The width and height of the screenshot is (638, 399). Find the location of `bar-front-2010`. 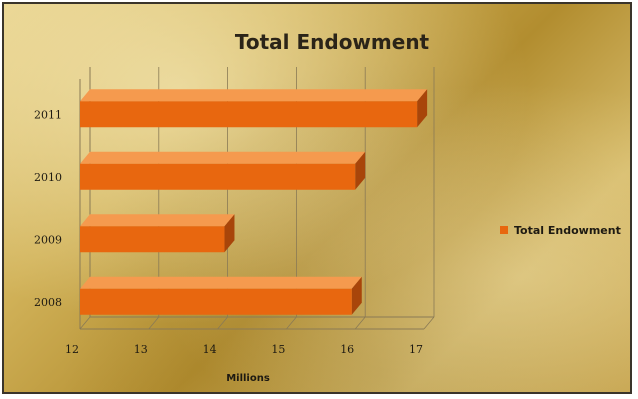

bar-front-2010 is located at coordinates (218, 176).